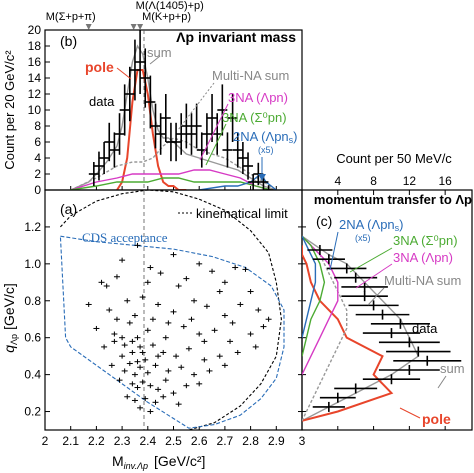  I want to click on x-title-unit: [GeV/c²], so click(179, 461).